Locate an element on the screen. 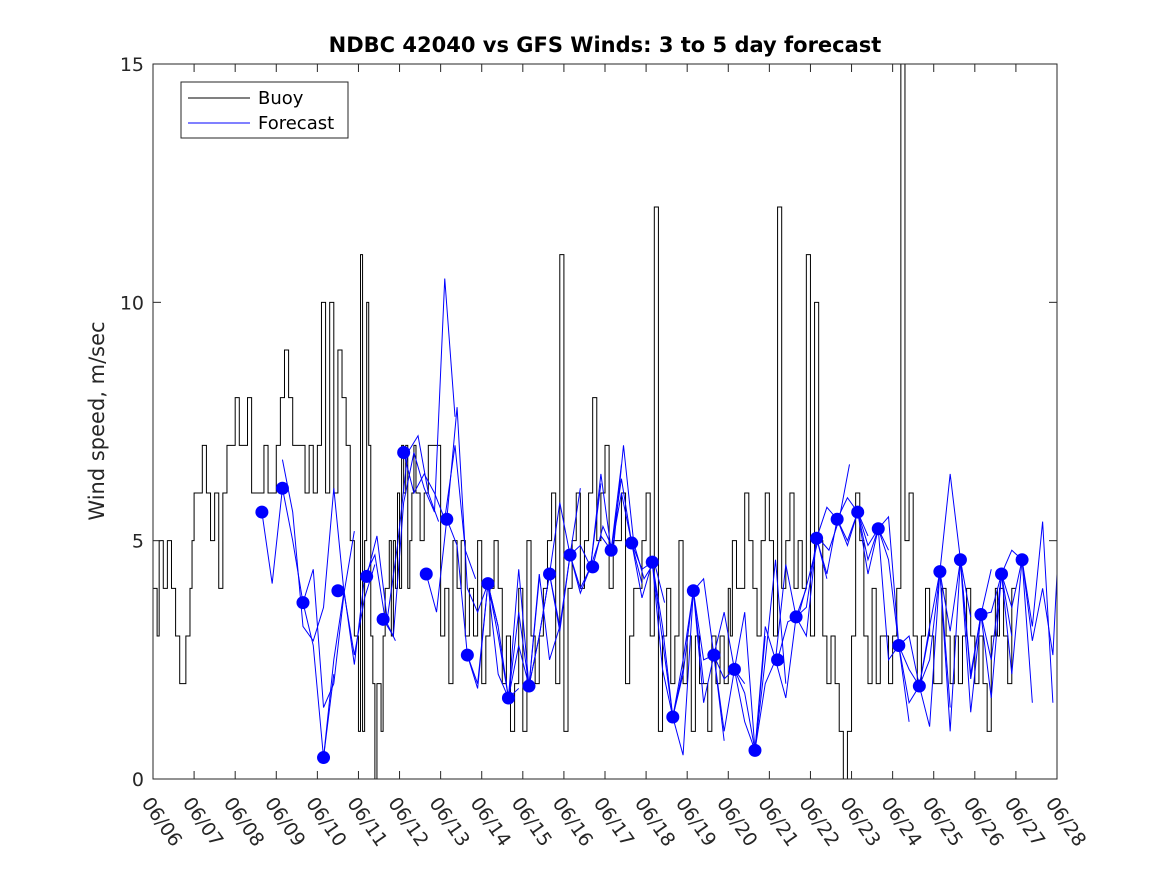  x-tick-label: 06/20 is located at coordinates (736, 821).